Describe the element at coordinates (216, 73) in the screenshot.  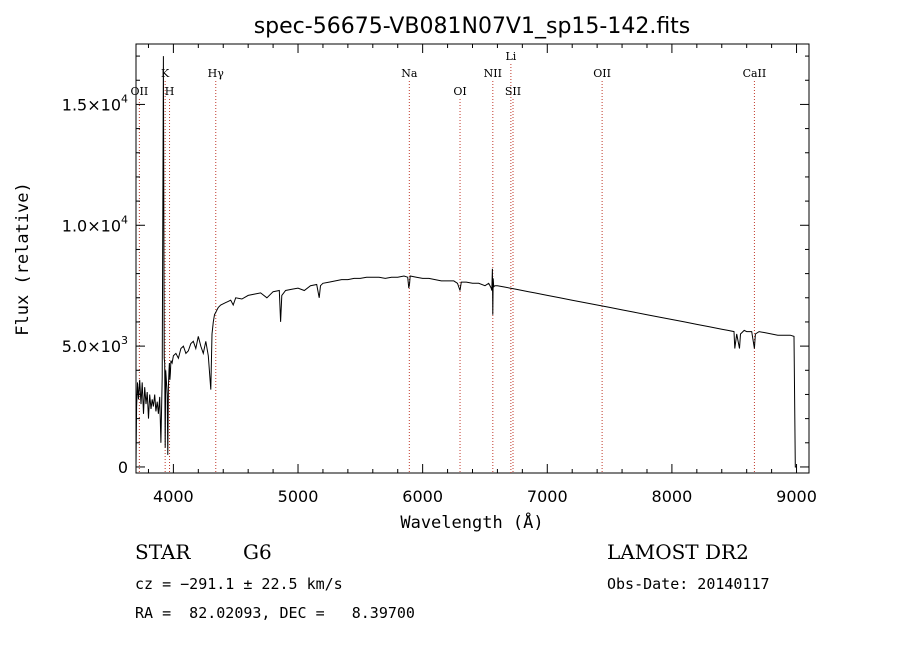
I see `spectral-line-label: Hγ` at that location.